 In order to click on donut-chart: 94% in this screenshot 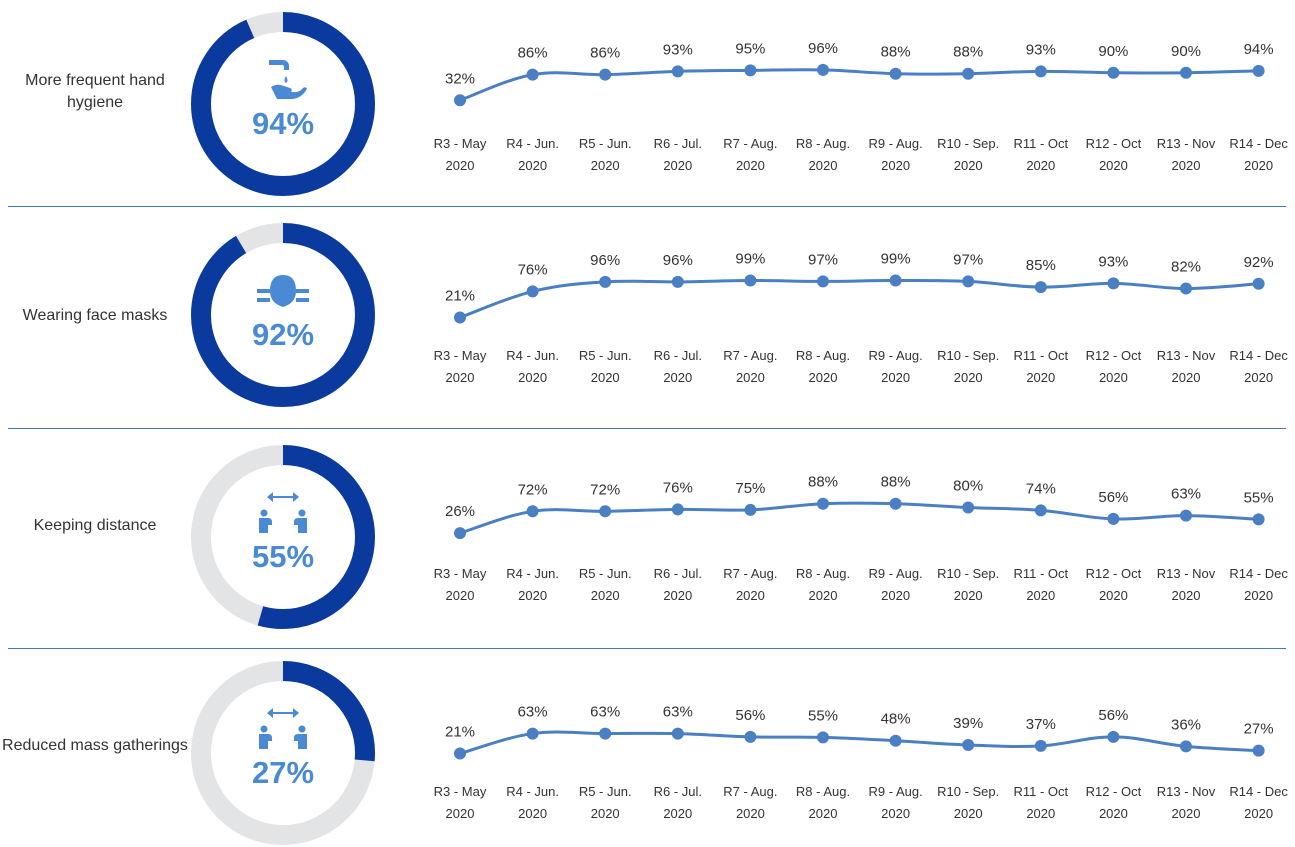, I will do `click(283, 104)`.